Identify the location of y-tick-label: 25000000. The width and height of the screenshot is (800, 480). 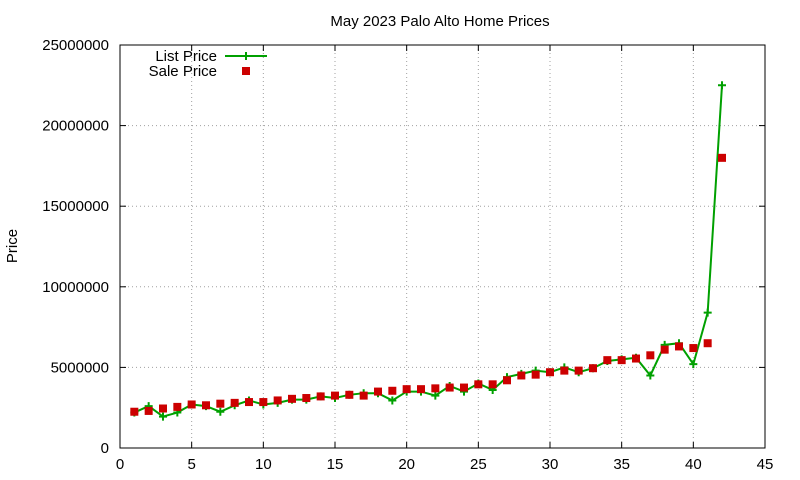
(75, 45).